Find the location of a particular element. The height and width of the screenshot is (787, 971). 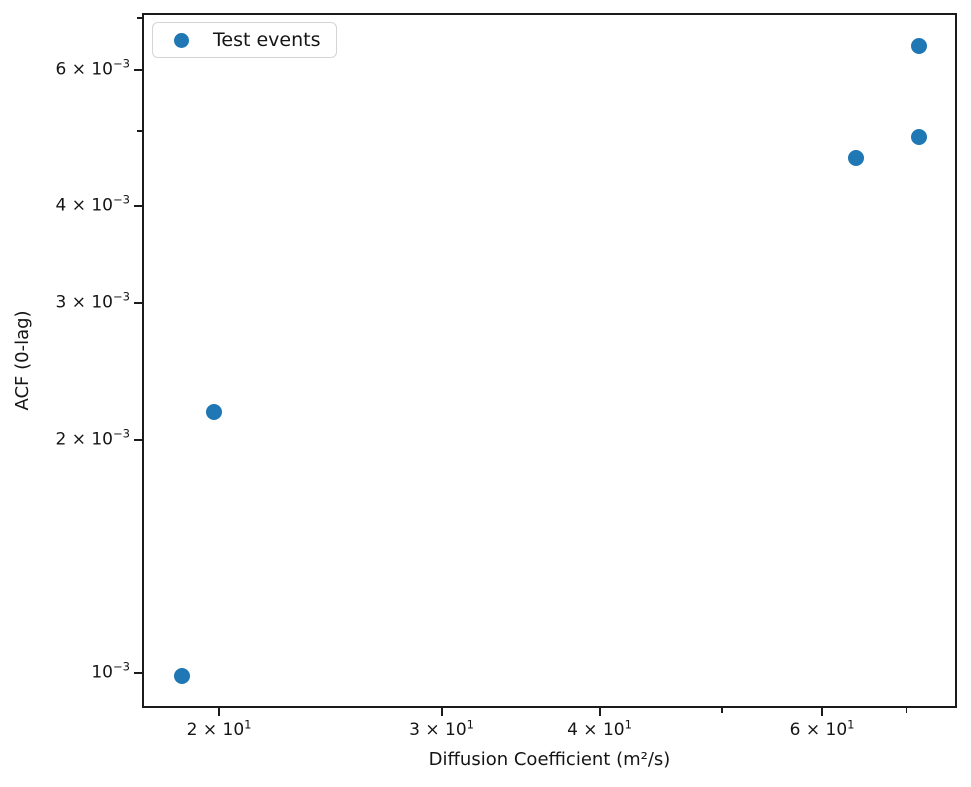

y-tick-label: 4 × 10⁻³ is located at coordinates (92, 204).